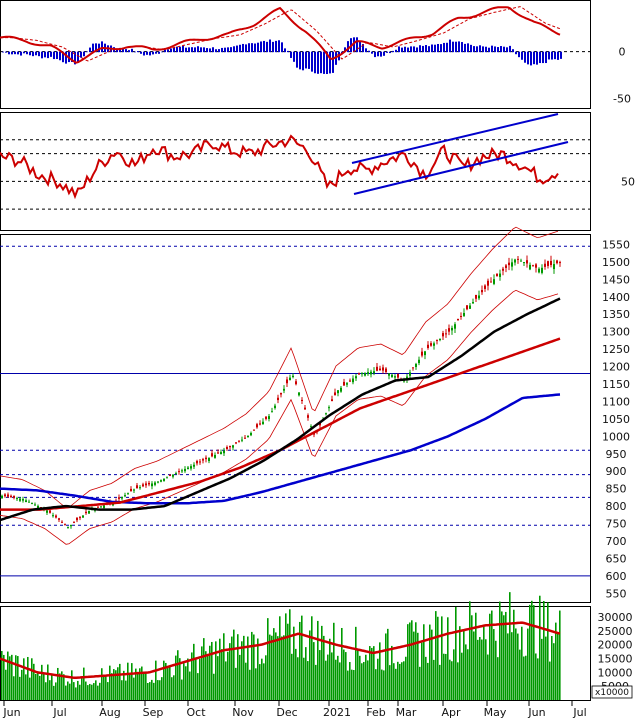  What do you see at coordinates (615, 617) in the screenshot?
I see `volume-tick-label: 30000` at bounding box center [615, 617].